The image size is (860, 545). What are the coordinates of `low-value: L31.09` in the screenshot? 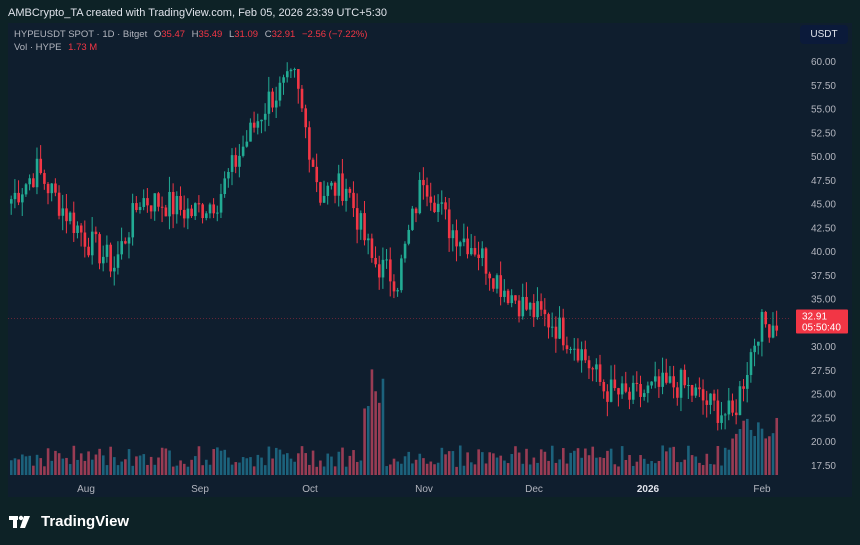 It's located at (243, 34).